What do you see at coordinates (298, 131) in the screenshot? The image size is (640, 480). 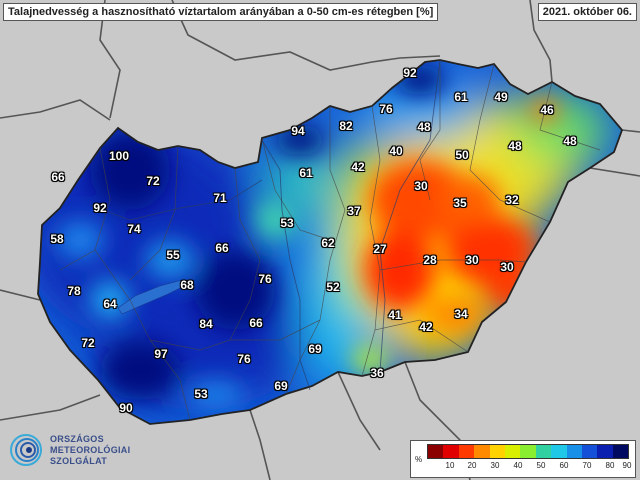 I see `value-label: 94` at bounding box center [298, 131].